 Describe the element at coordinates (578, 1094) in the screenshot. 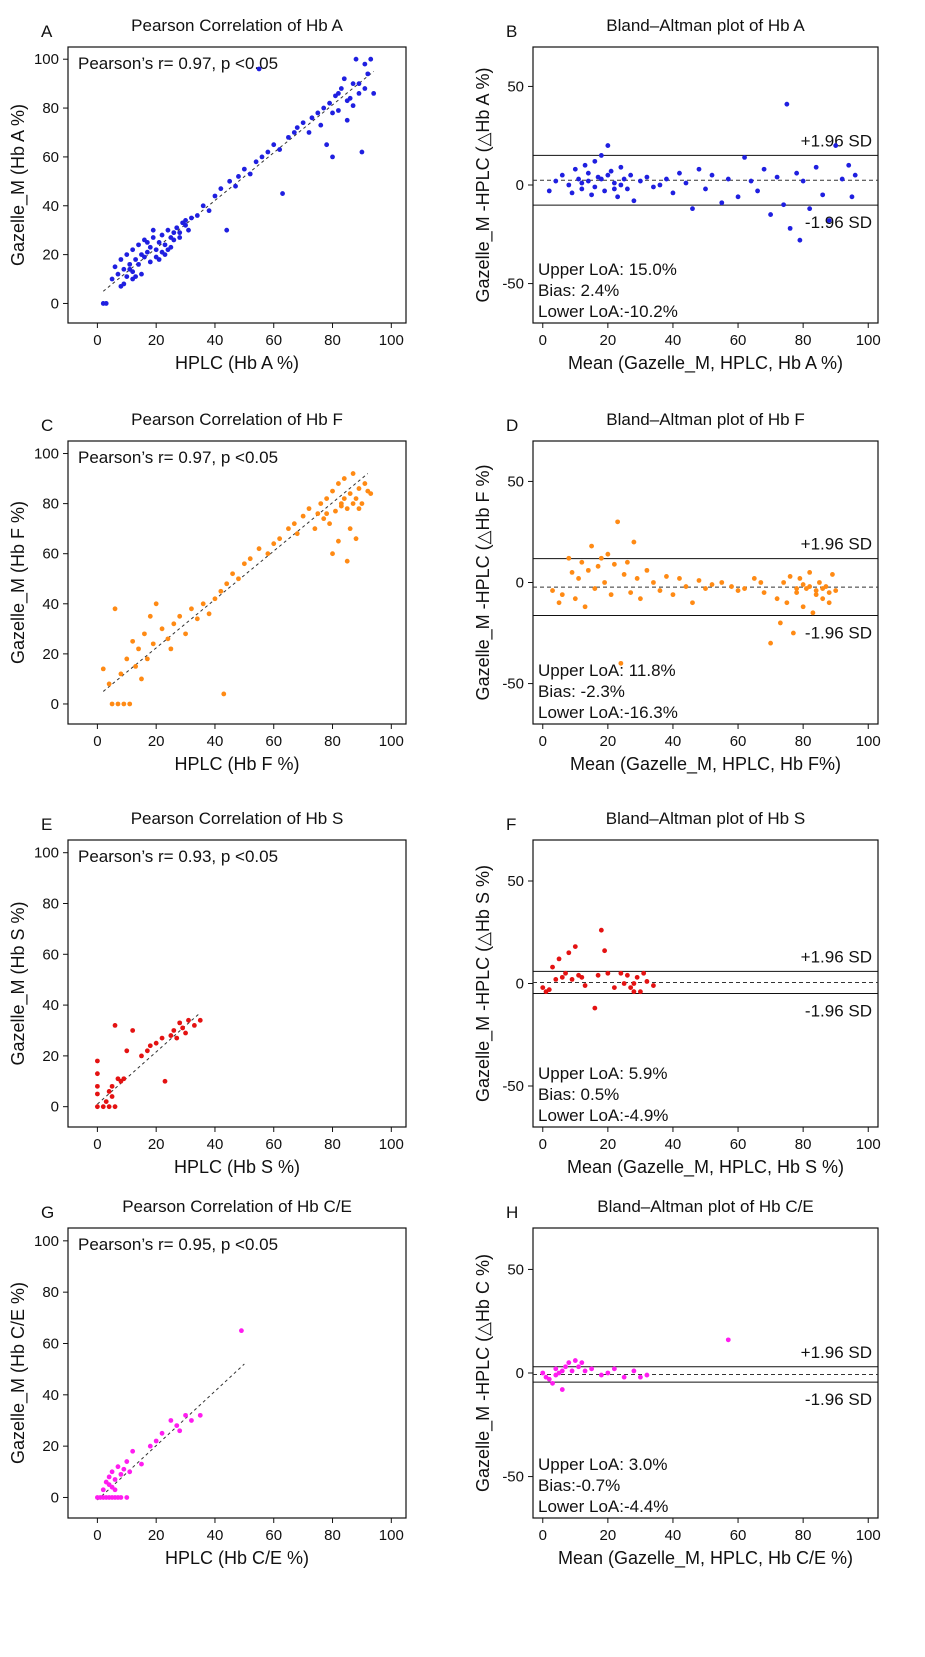

I see `loa-stat-line: Bias: 0.5%` at that location.